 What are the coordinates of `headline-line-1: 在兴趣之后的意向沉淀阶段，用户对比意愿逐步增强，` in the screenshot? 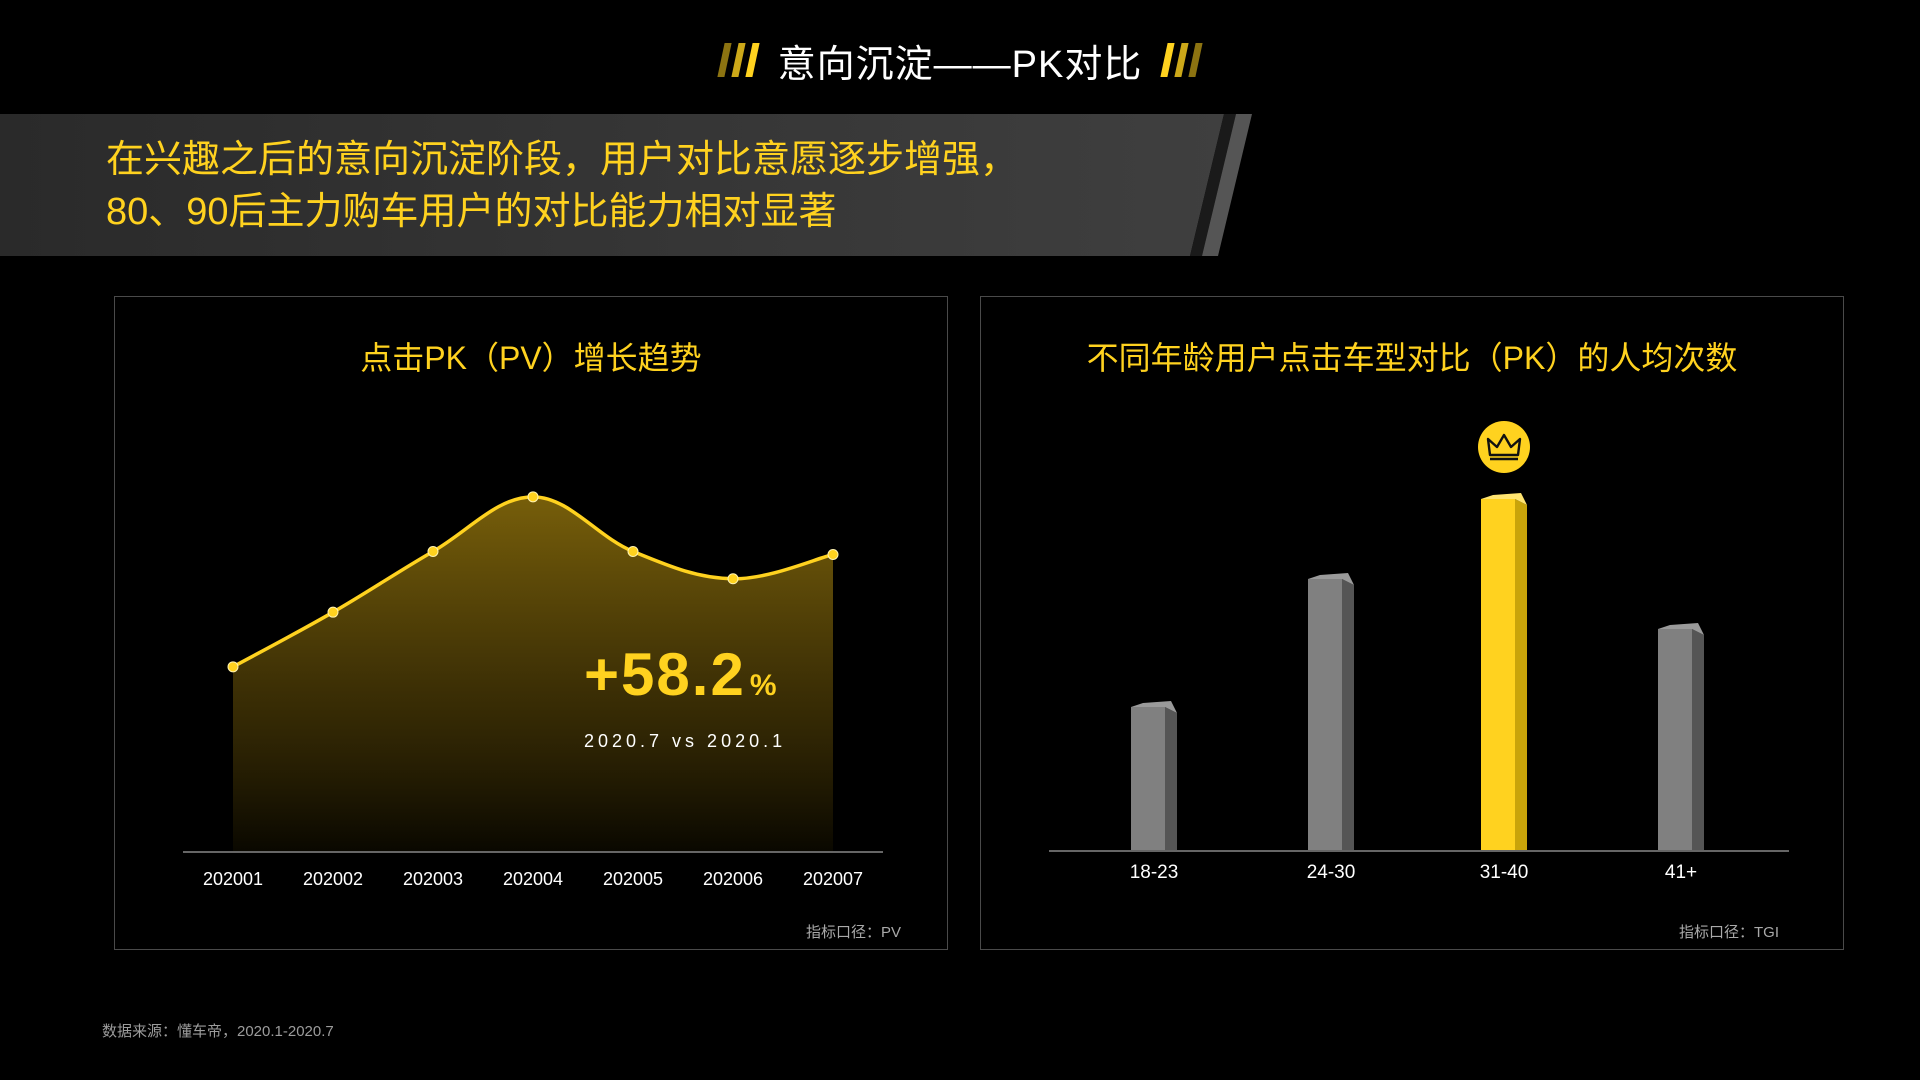 It's located at (562, 160).